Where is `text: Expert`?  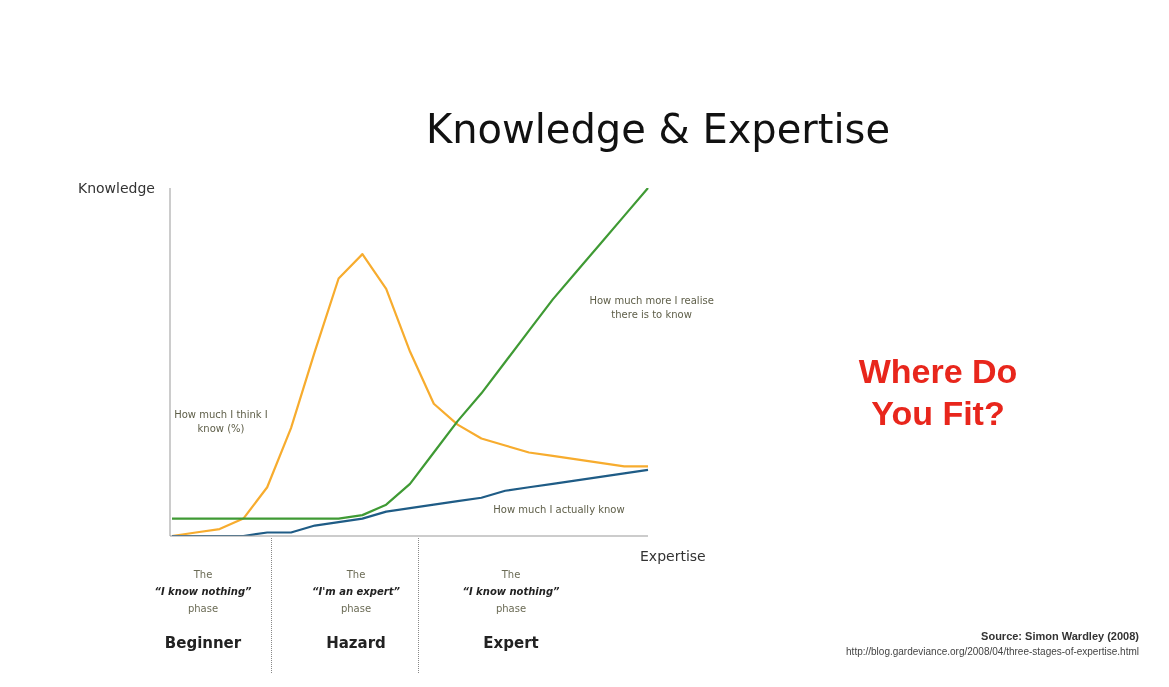
text: Expert is located at coordinates (511, 643).